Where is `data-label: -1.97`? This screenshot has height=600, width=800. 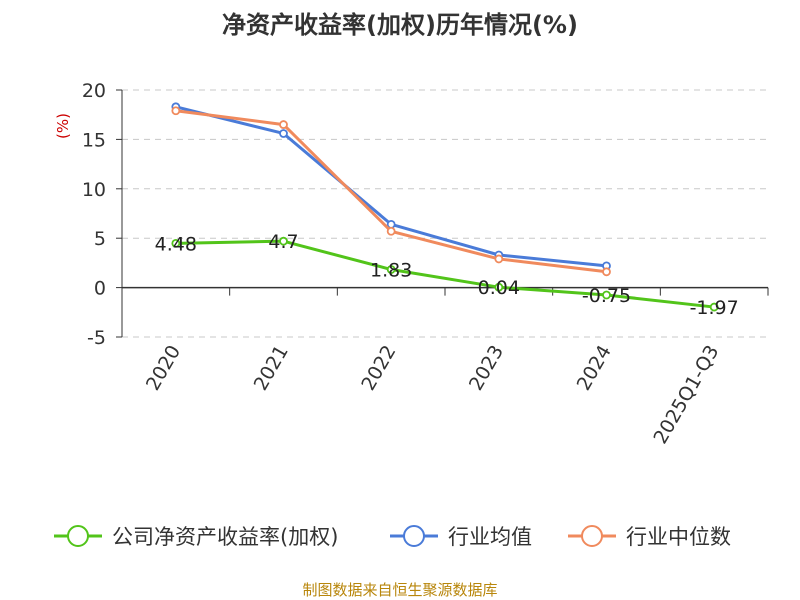 data-label: -1.97 is located at coordinates (714, 308).